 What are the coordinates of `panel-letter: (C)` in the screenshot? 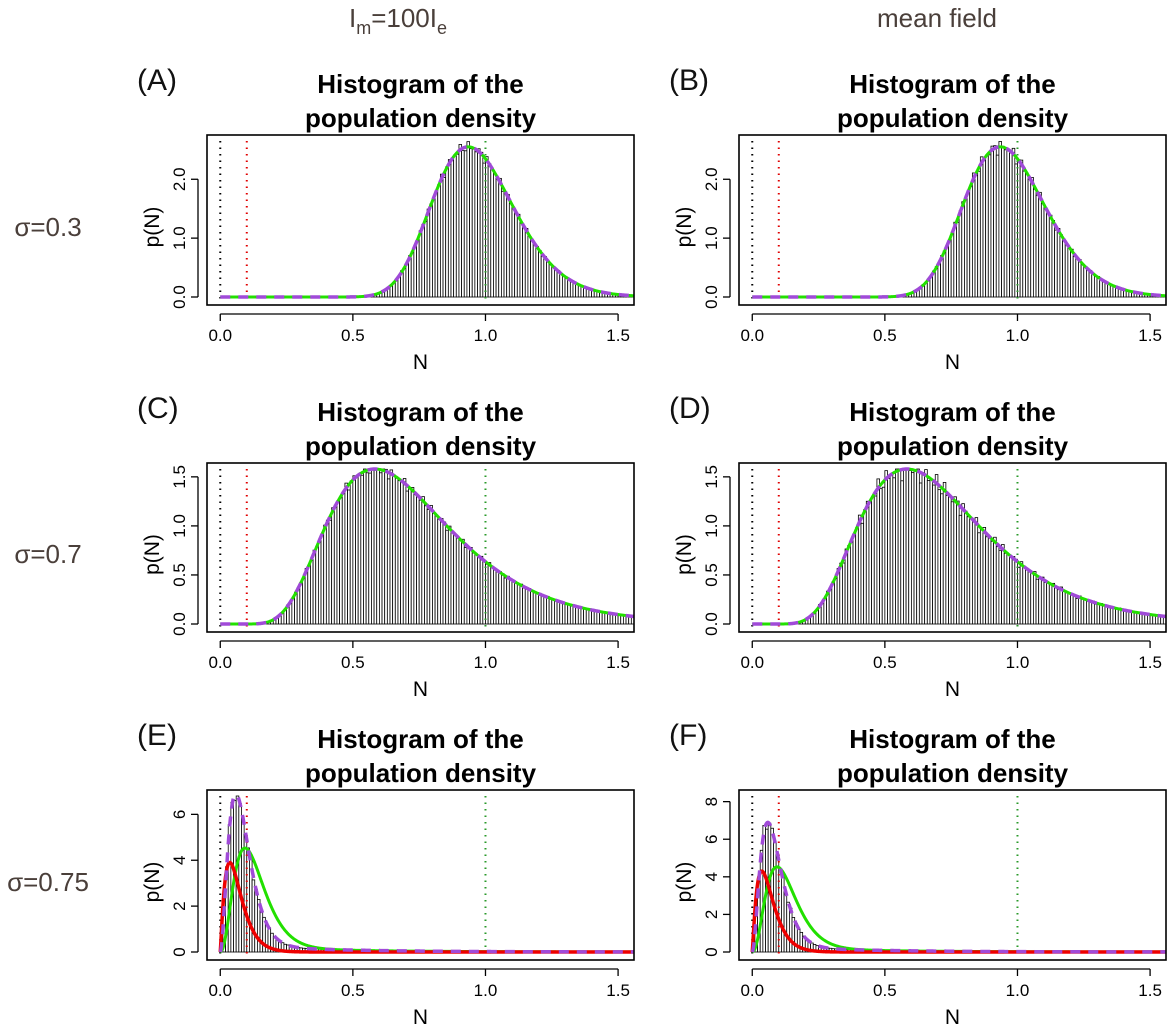 It's located at (158, 408).